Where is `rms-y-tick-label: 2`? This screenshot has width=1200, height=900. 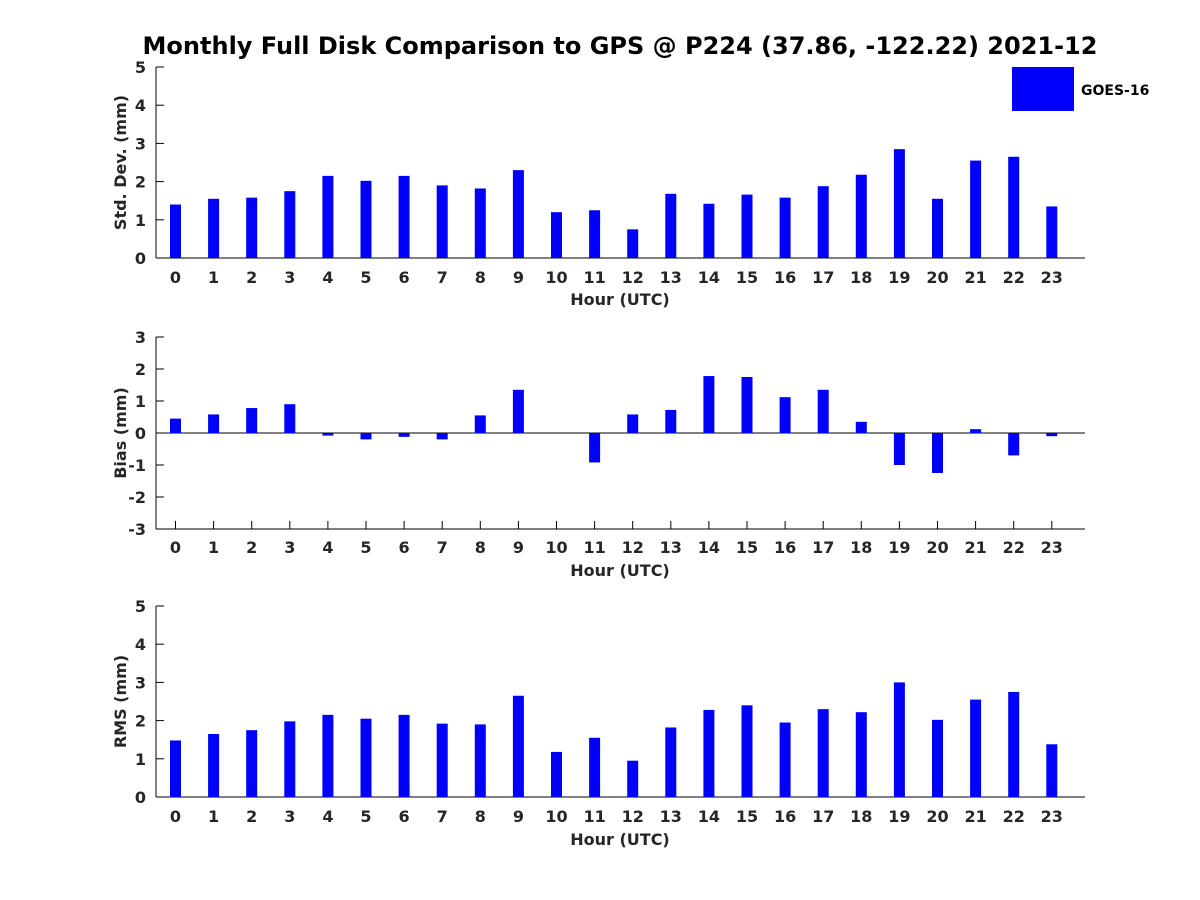
rms-y-tick-label: 2 is located at coordinates (140, 721).